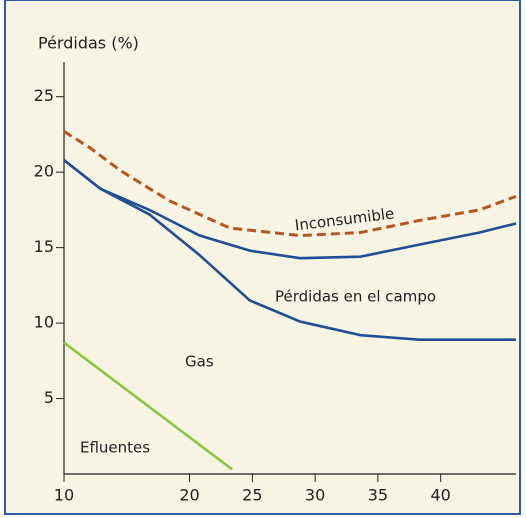  What do you see at coordinates (44, 95) in the screenshot?
I see `y-tick-label: 25` at bounding box center [44, 95].